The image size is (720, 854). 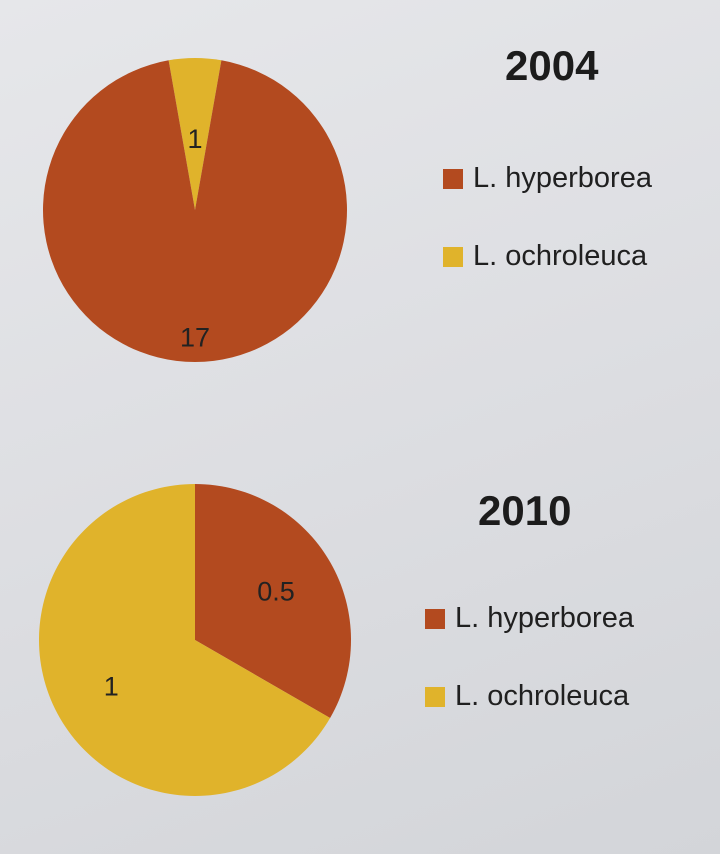 I want to click on slice-value-label: 17, so click(x=195, y=337).